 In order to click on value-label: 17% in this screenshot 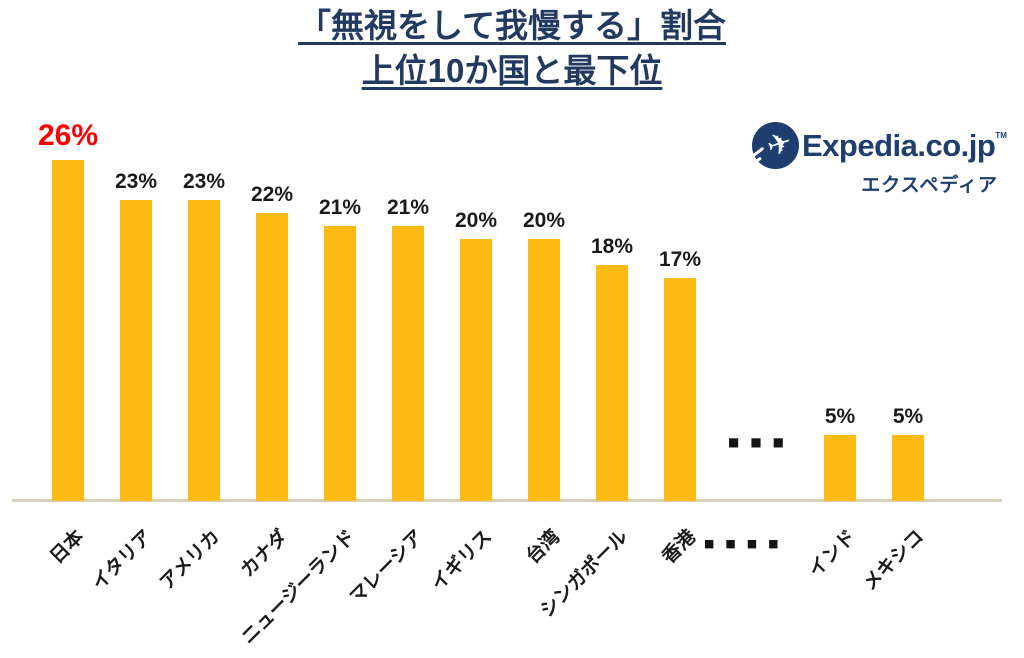, I will do `click(680, 259)`.